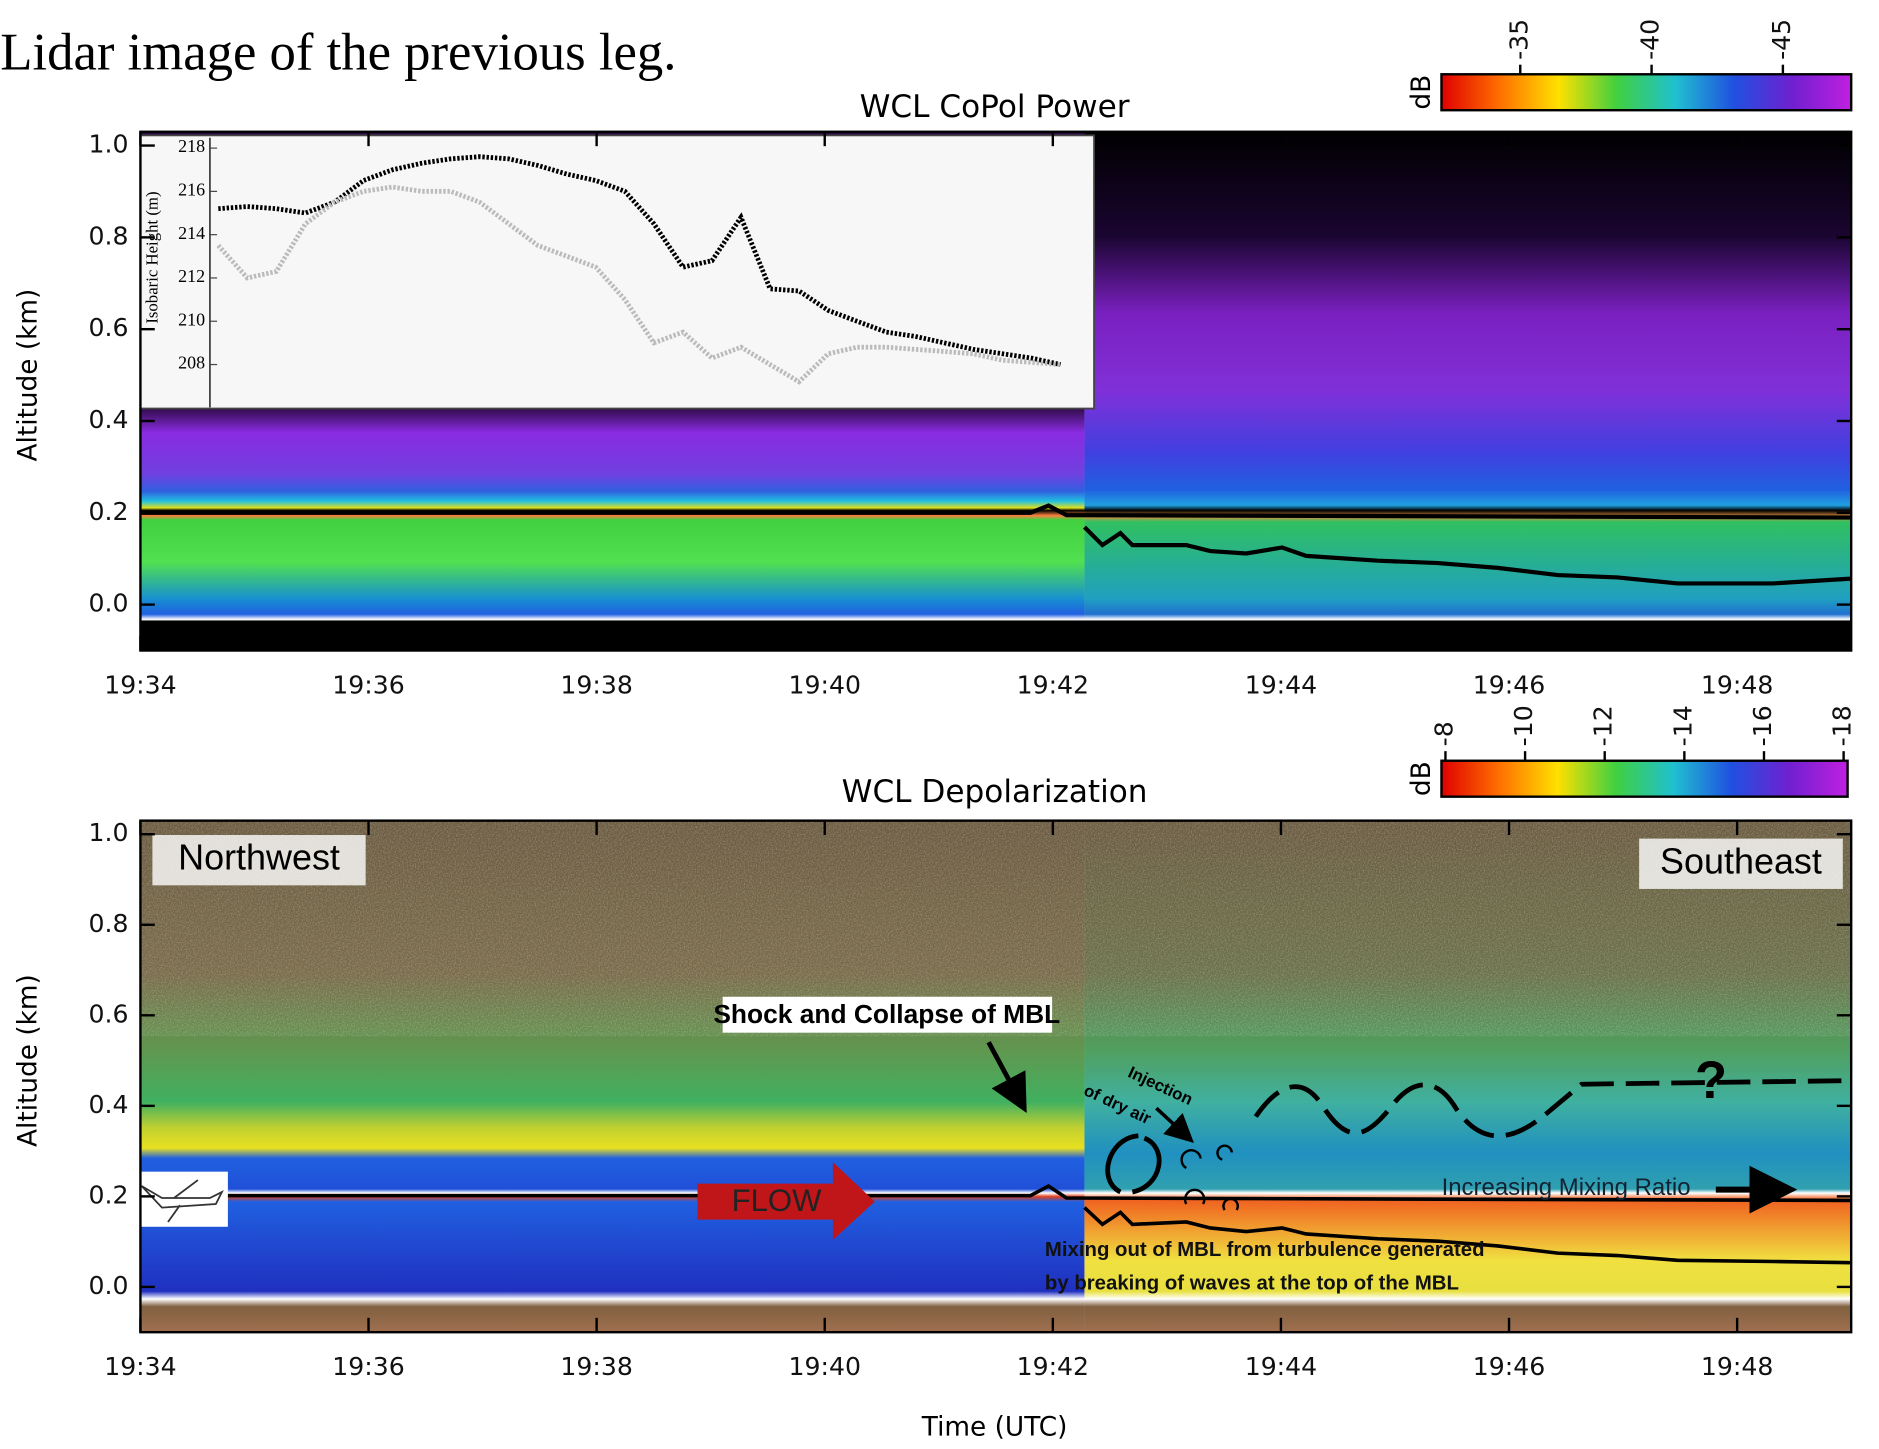 This screenshot has width=1879, height=1449. I want to click on colorbar-tick-label: -12, so click(1603, 725).